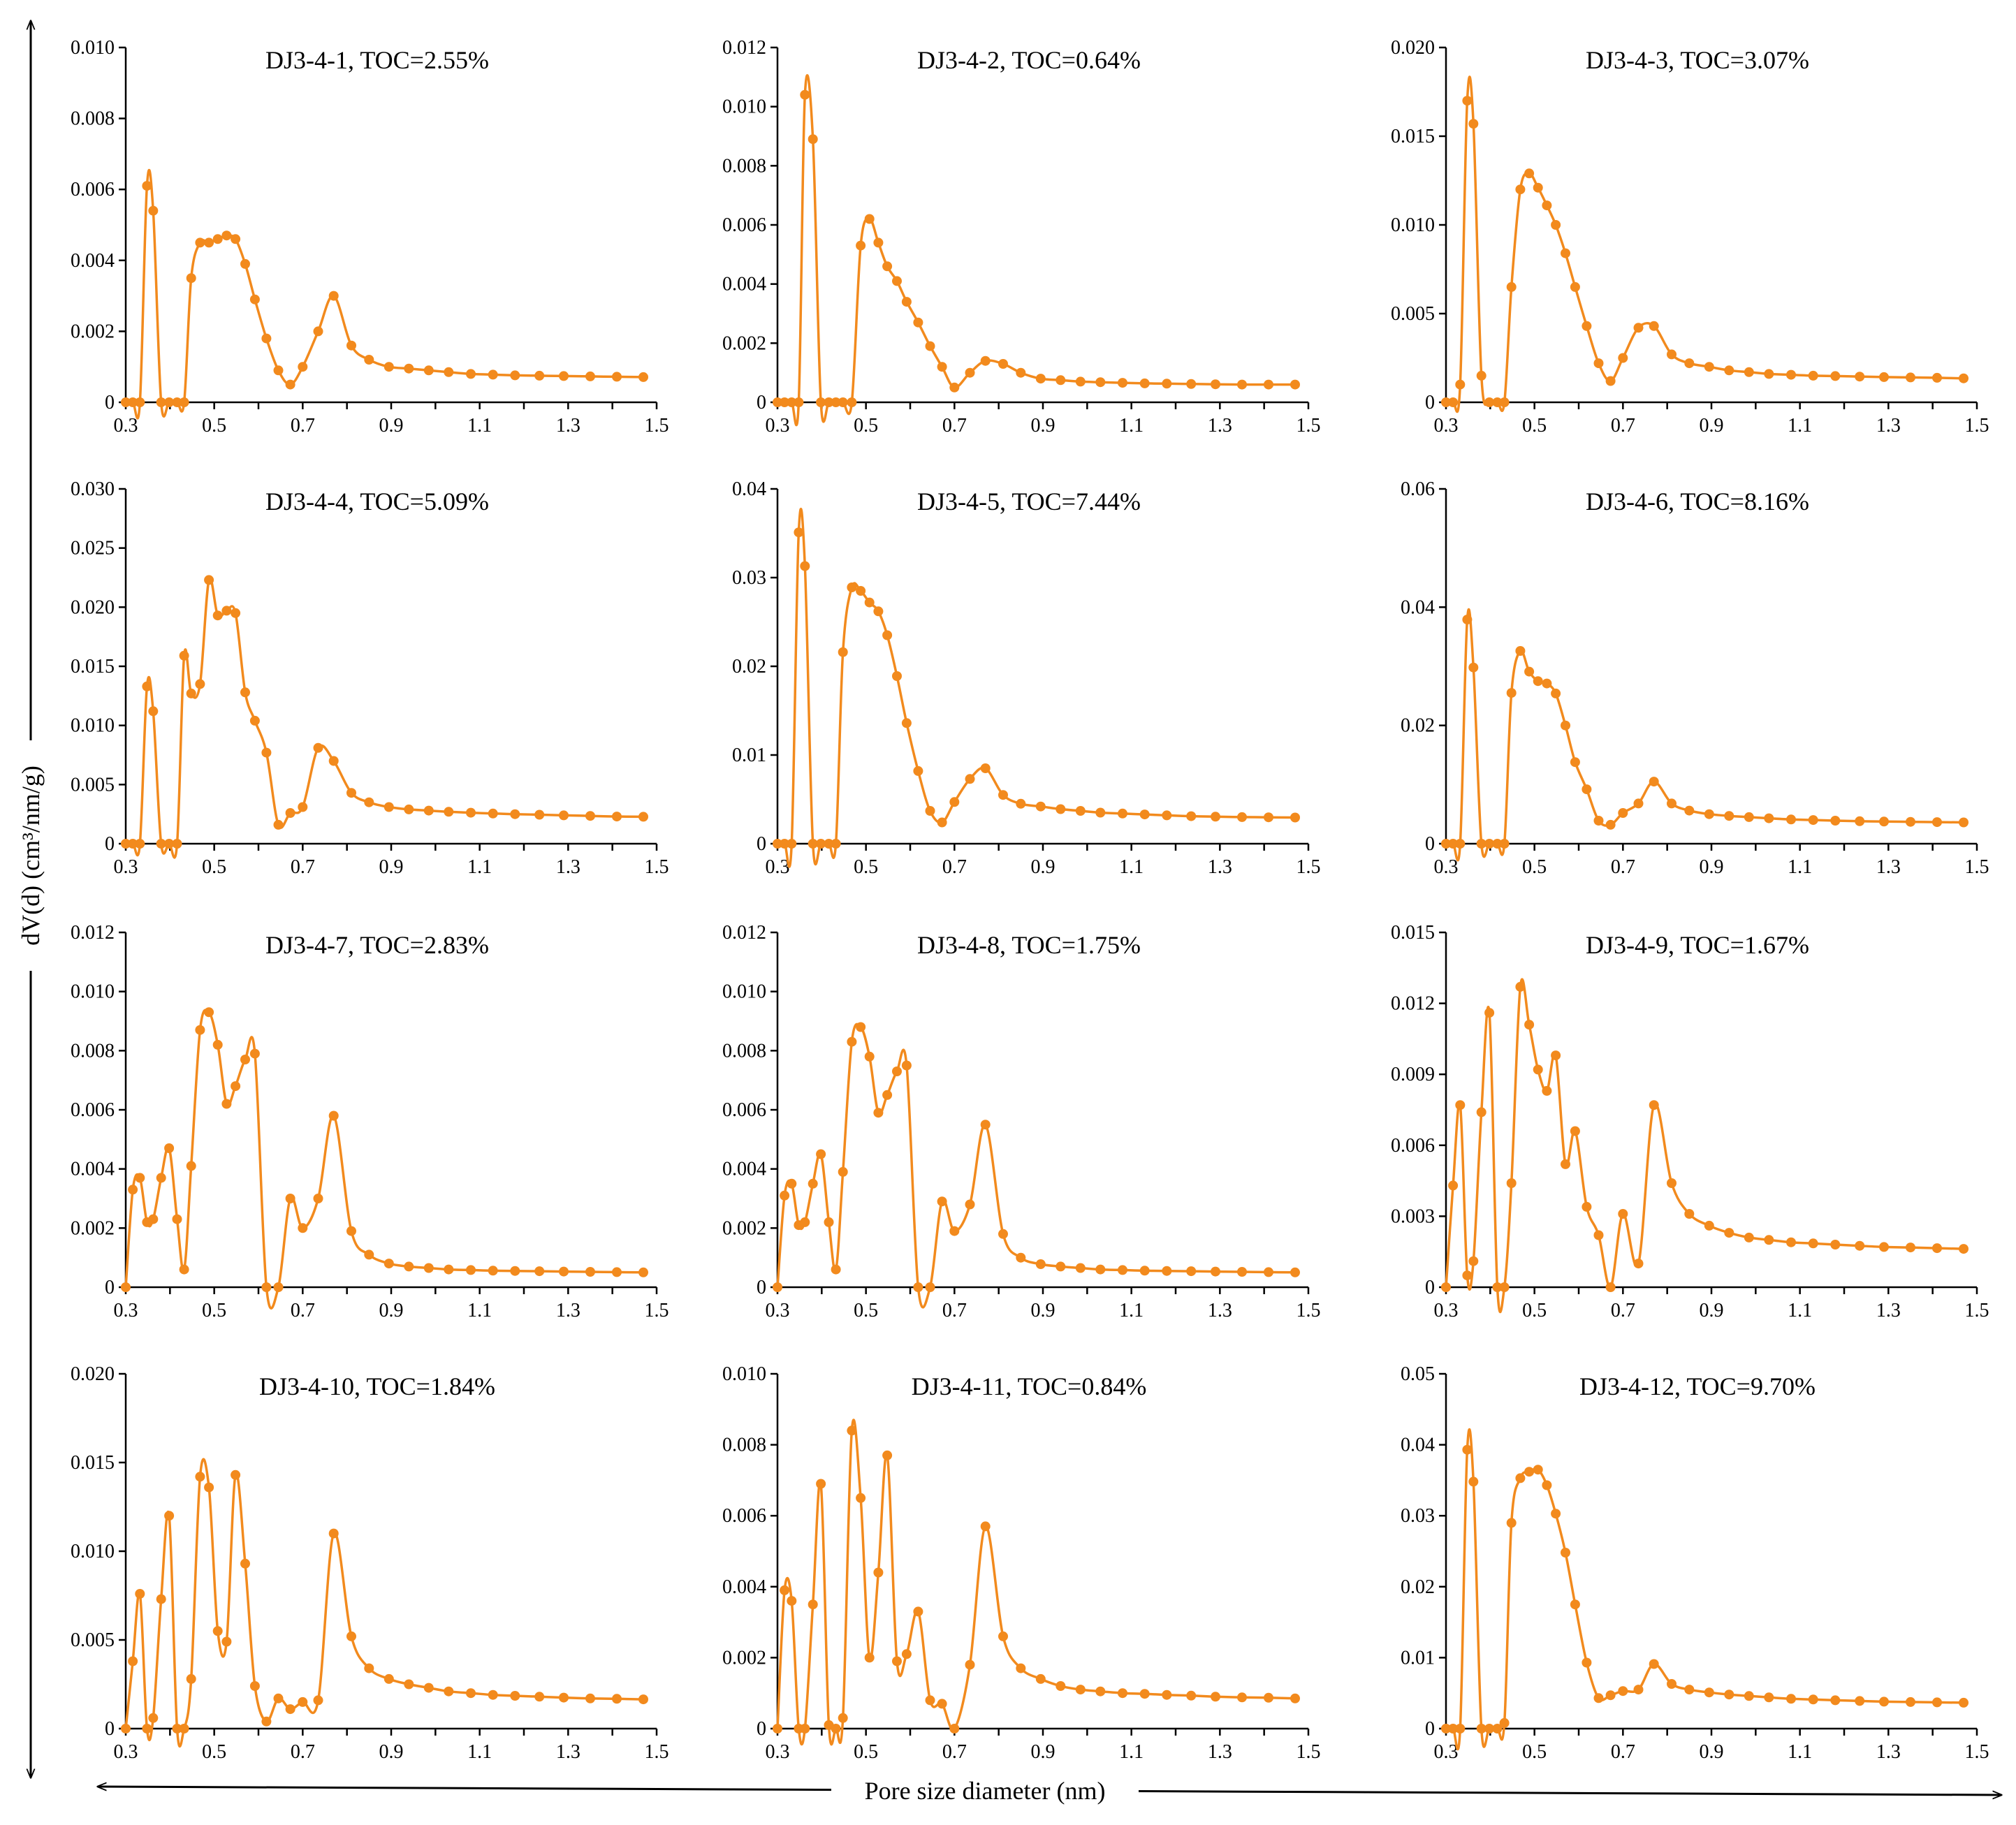  What do you see at coordinates (1036, 251) in the screenshot?
I see `series-line` at bounding box center [1036, 251].